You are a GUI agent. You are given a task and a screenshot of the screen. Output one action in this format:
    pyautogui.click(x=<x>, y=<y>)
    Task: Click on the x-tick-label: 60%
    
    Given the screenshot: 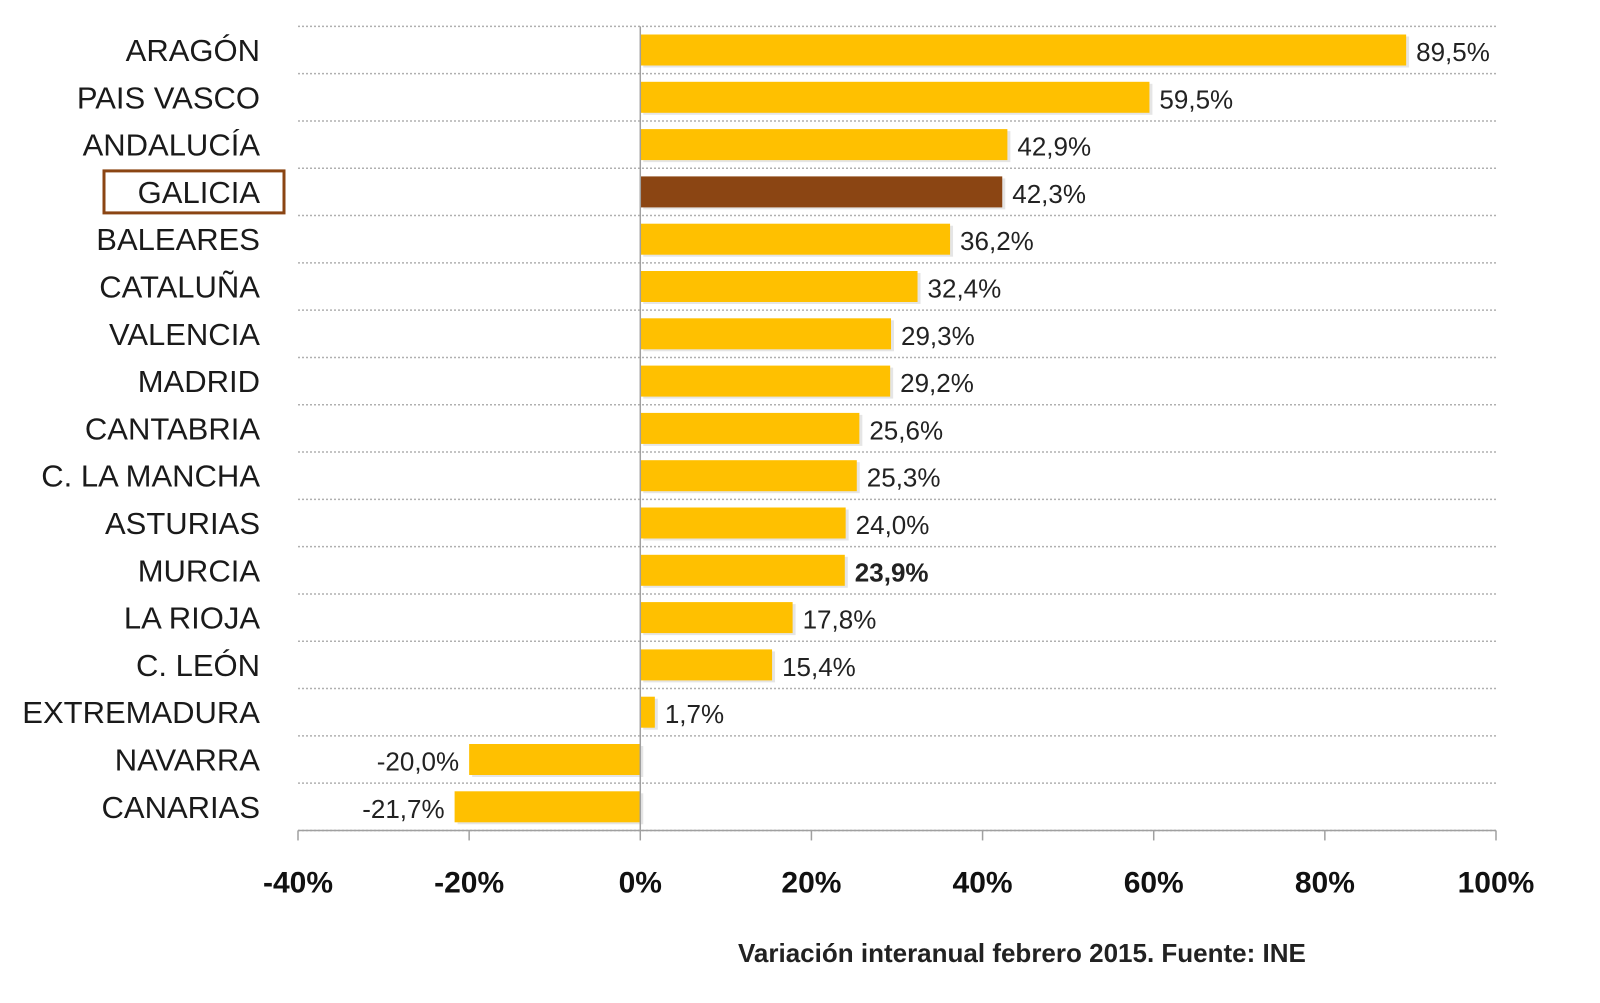 What is the action you would take?
    pyautogui.click(x=1154, y=882)
    